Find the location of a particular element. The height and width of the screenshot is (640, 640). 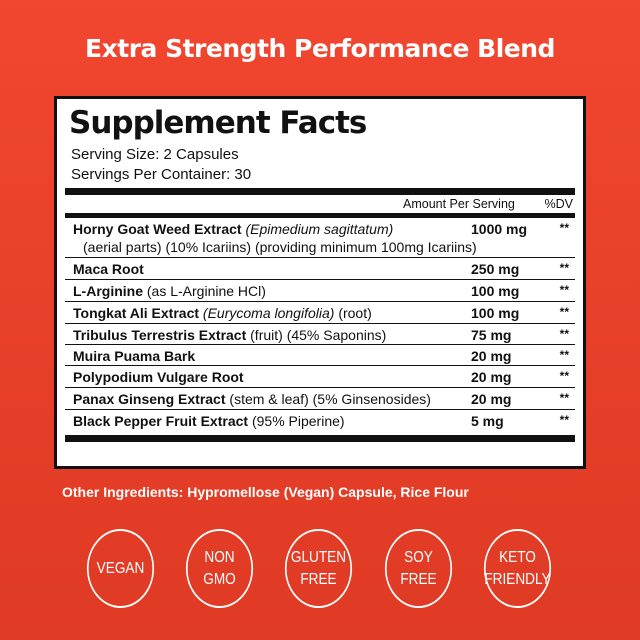

amount-header: Amount Per Serving is located at coordinates (459, 204).